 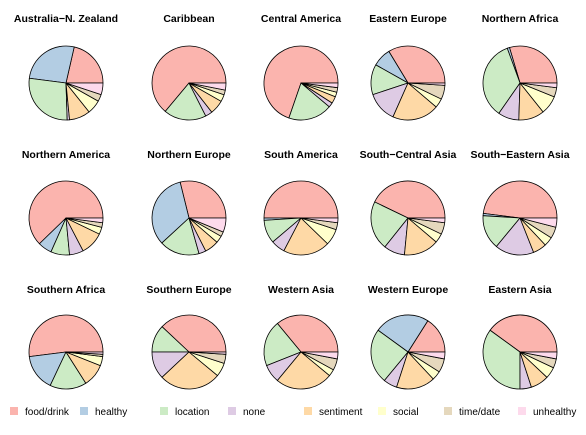 I want to click on pie-slice-western-asia-sentiment, so click(x=303, y=370).